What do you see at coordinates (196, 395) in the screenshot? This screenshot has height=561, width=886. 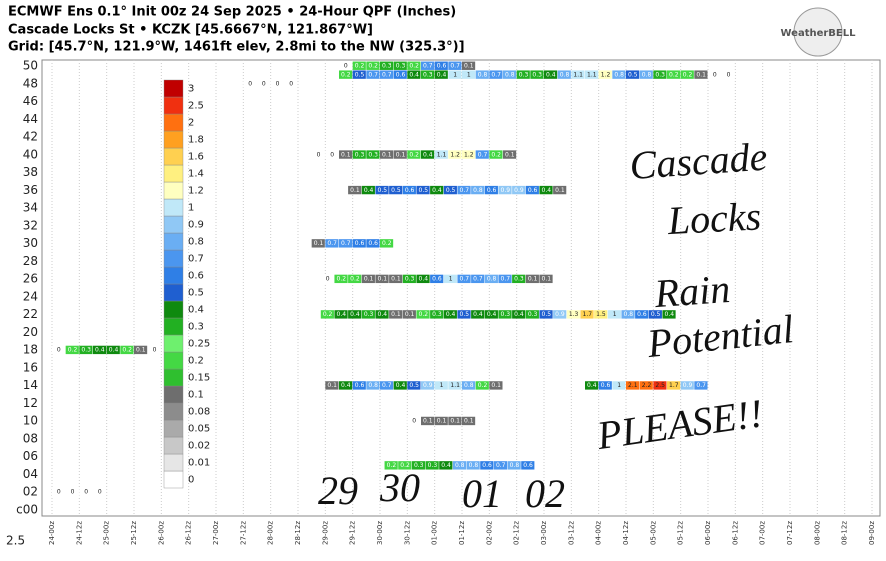 I see `colorbar-label: 0.1` at bounding box center [196, 395].